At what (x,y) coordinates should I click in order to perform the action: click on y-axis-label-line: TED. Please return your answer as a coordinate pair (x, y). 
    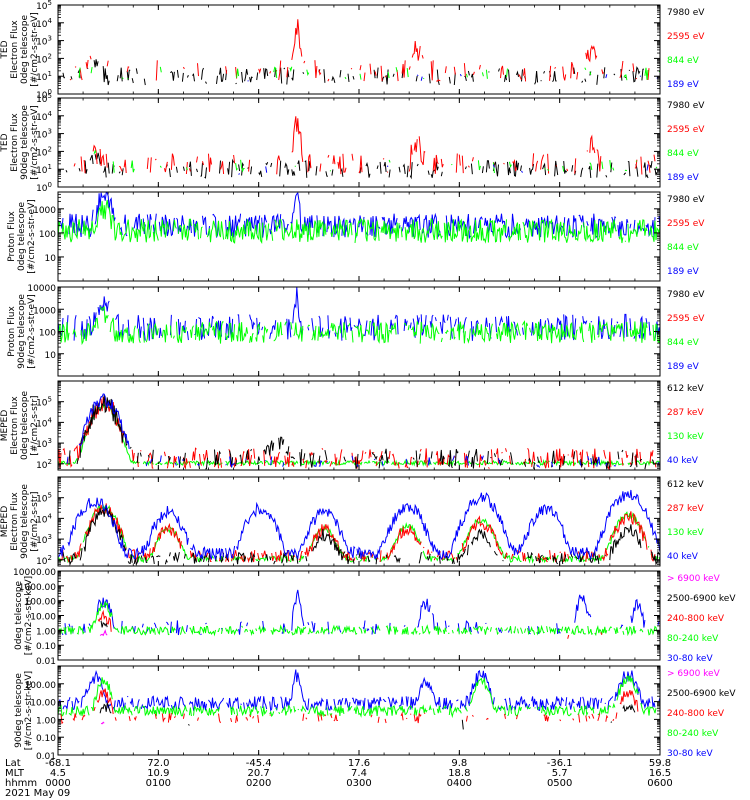
    Looking at the image, I should click on (5, 142).